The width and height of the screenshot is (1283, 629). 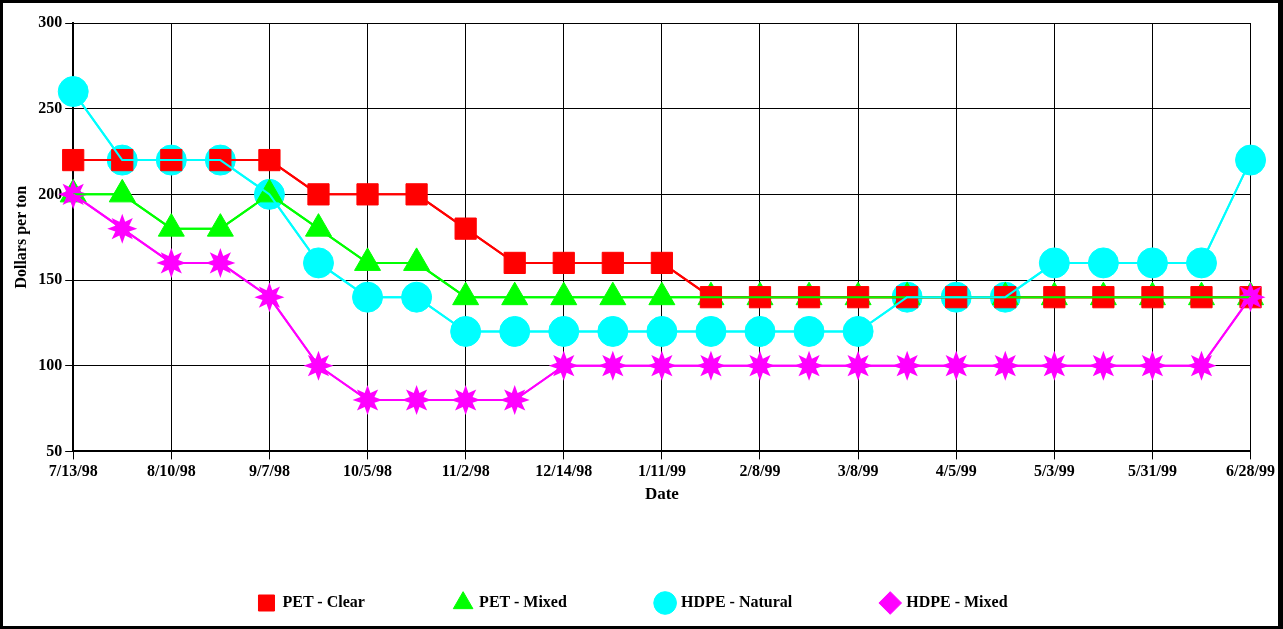 What do you see at coordinates (737, 602) in the screenshot?
I see `legend-label: HDPE - Natural` at bounding box center [737, 602].